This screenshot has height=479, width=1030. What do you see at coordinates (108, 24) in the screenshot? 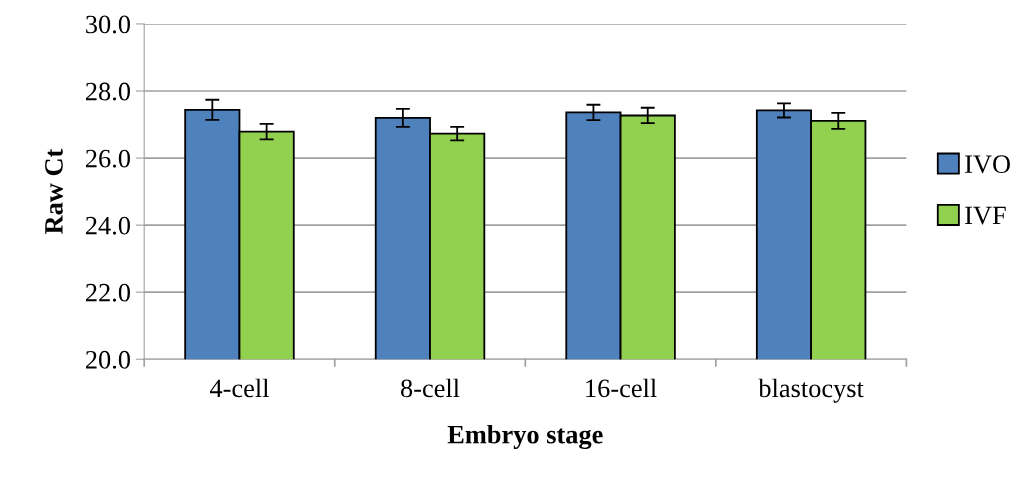
I see `y-tick-label: 30.0` at bounding box center [108, 24].